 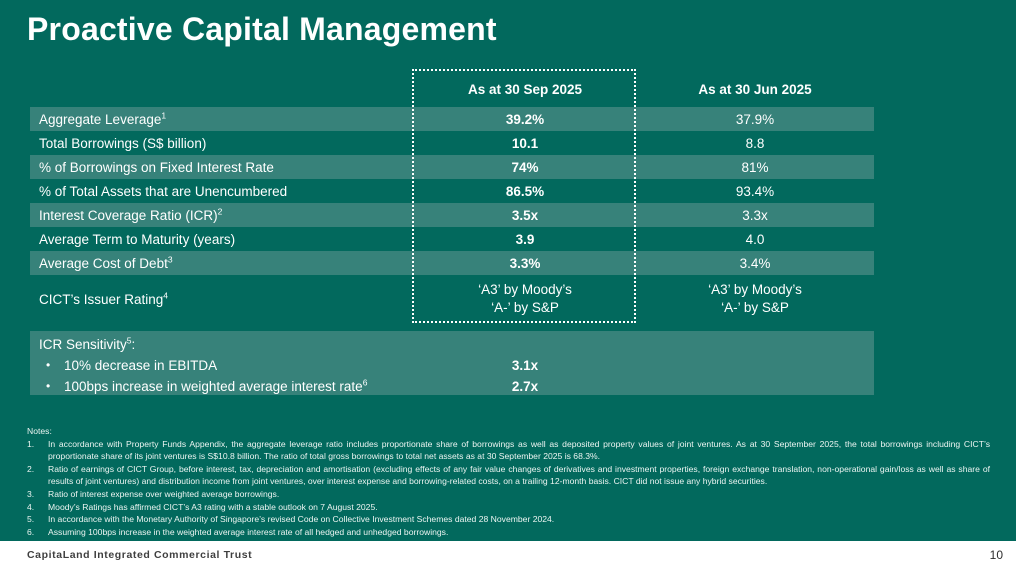 I want to click on row-value-sep: 3.5x, so click(x=525, y=215).